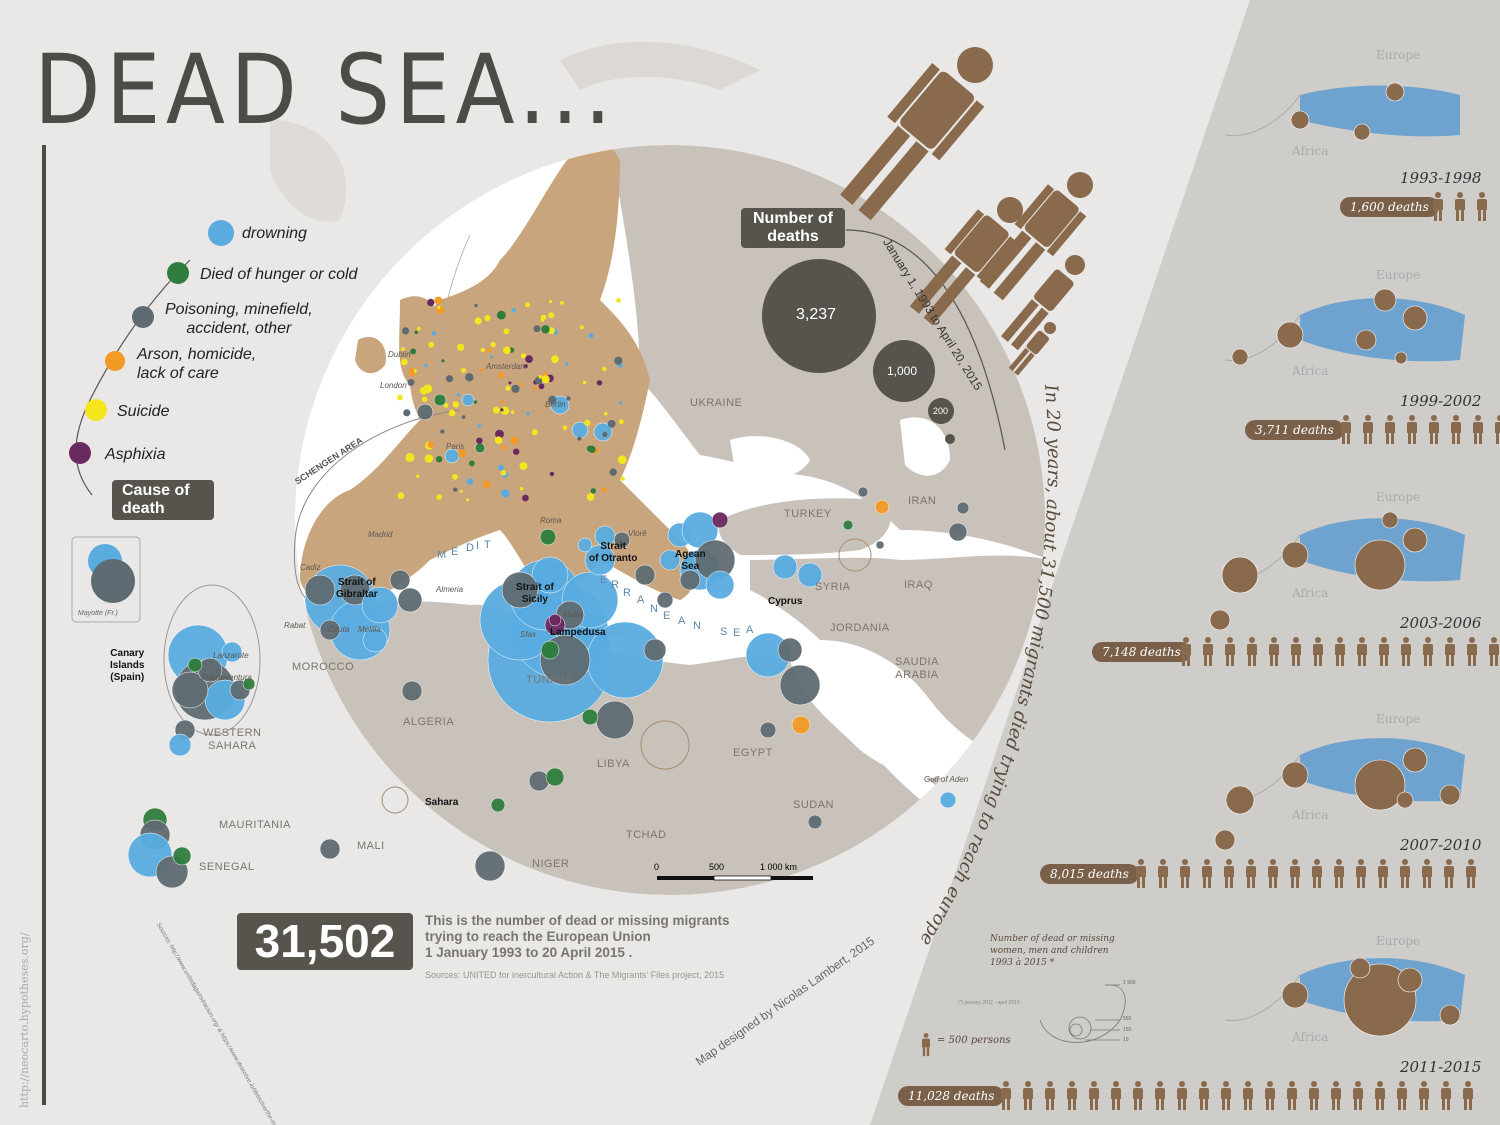  What do you see at coordinates (770, 457) in the screenshot?
I see `black-sea` at bounding box center [770, 457].